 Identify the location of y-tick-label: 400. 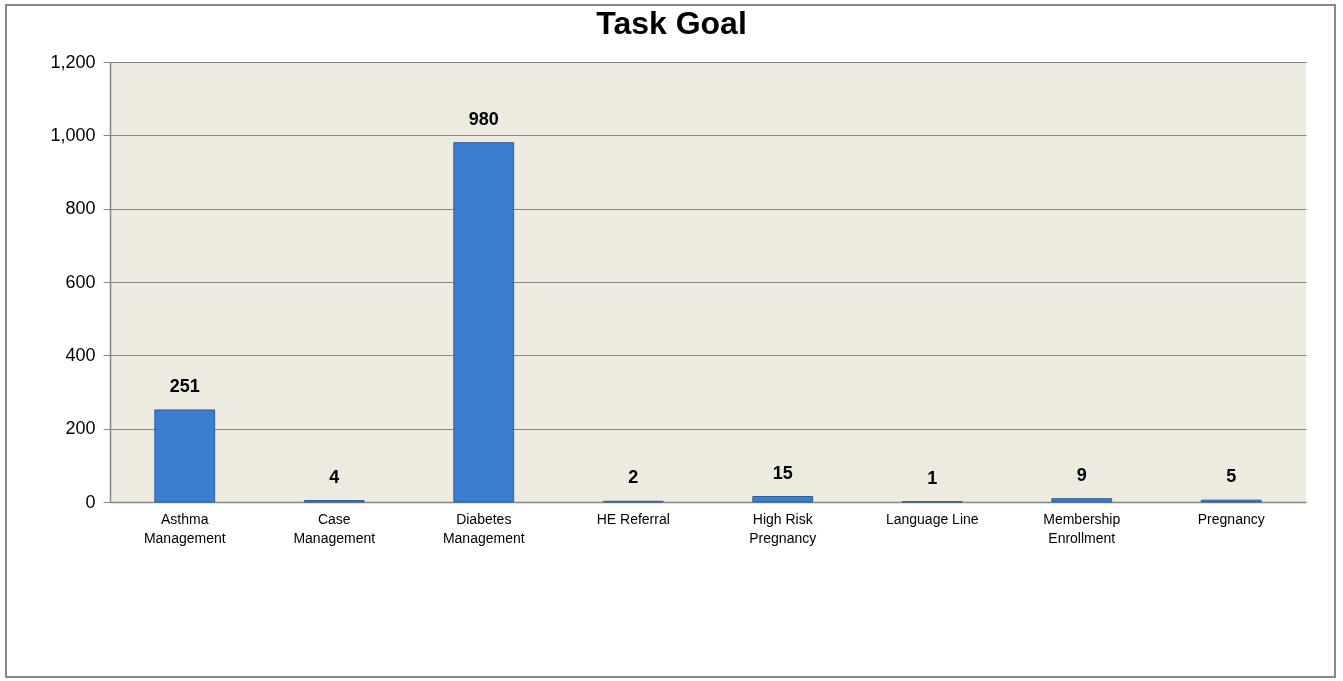
(80, 354).